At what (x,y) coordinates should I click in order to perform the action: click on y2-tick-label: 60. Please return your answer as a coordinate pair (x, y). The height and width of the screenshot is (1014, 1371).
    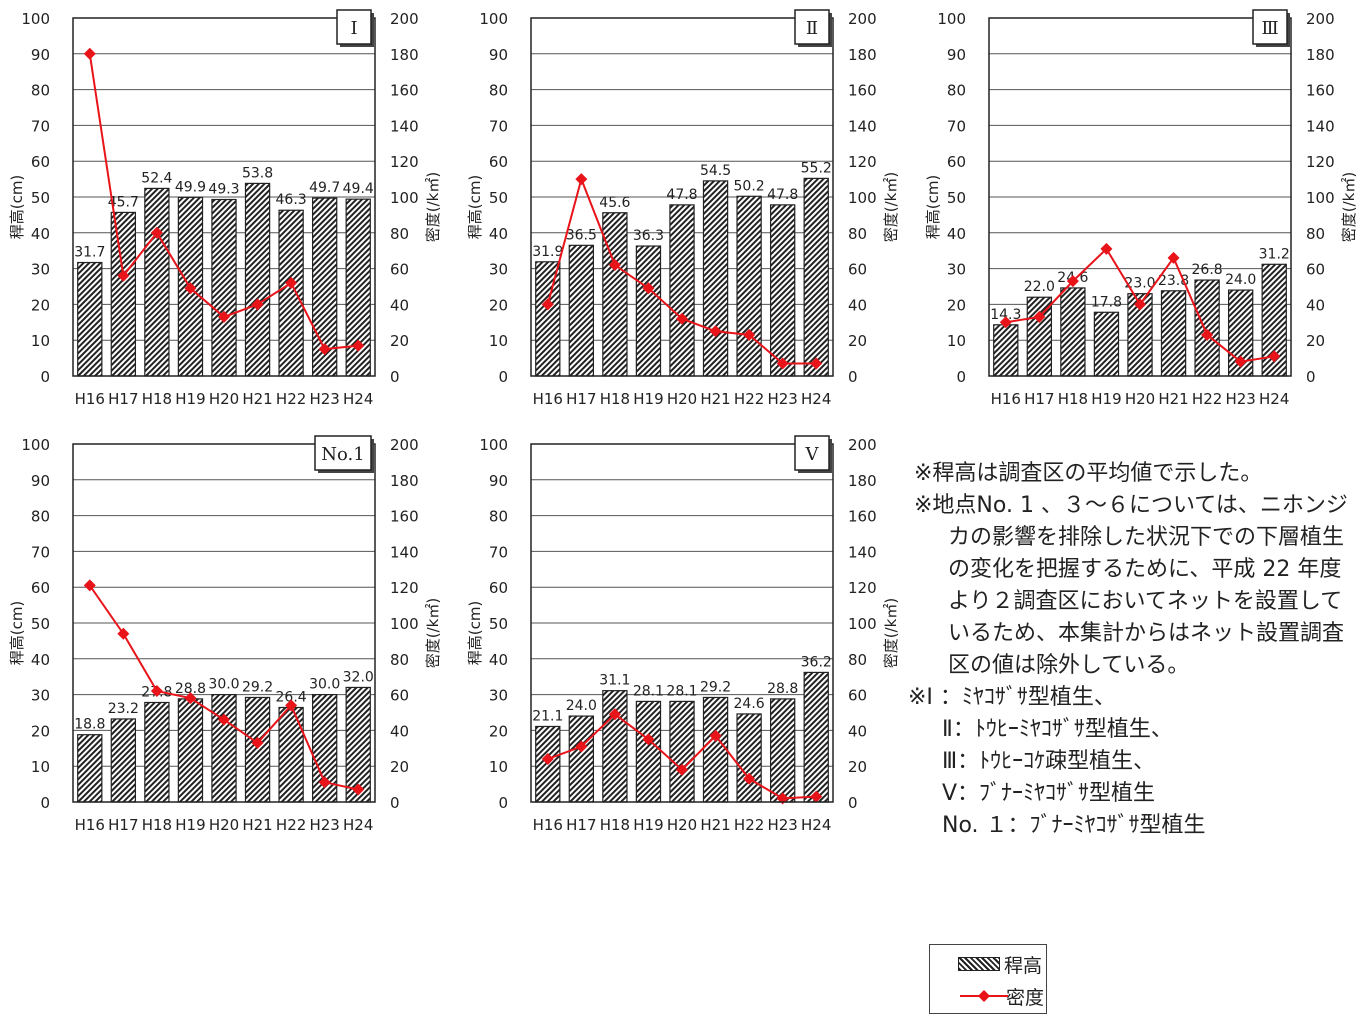
    Looking at the image, I should click on (857, 696).